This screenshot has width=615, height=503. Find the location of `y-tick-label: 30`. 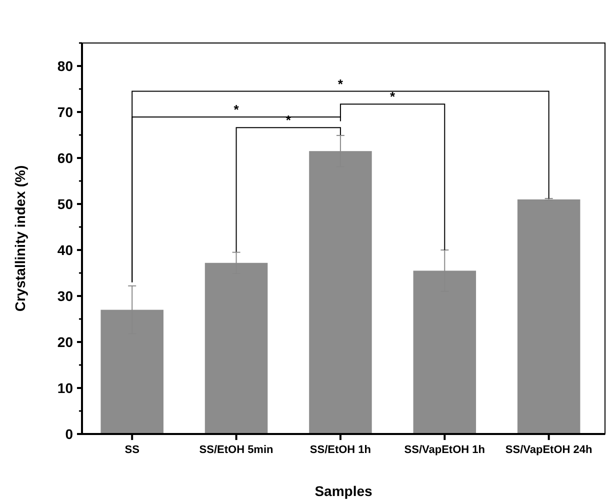

y-tick-label: 30 is located at coordinates (65, 296).